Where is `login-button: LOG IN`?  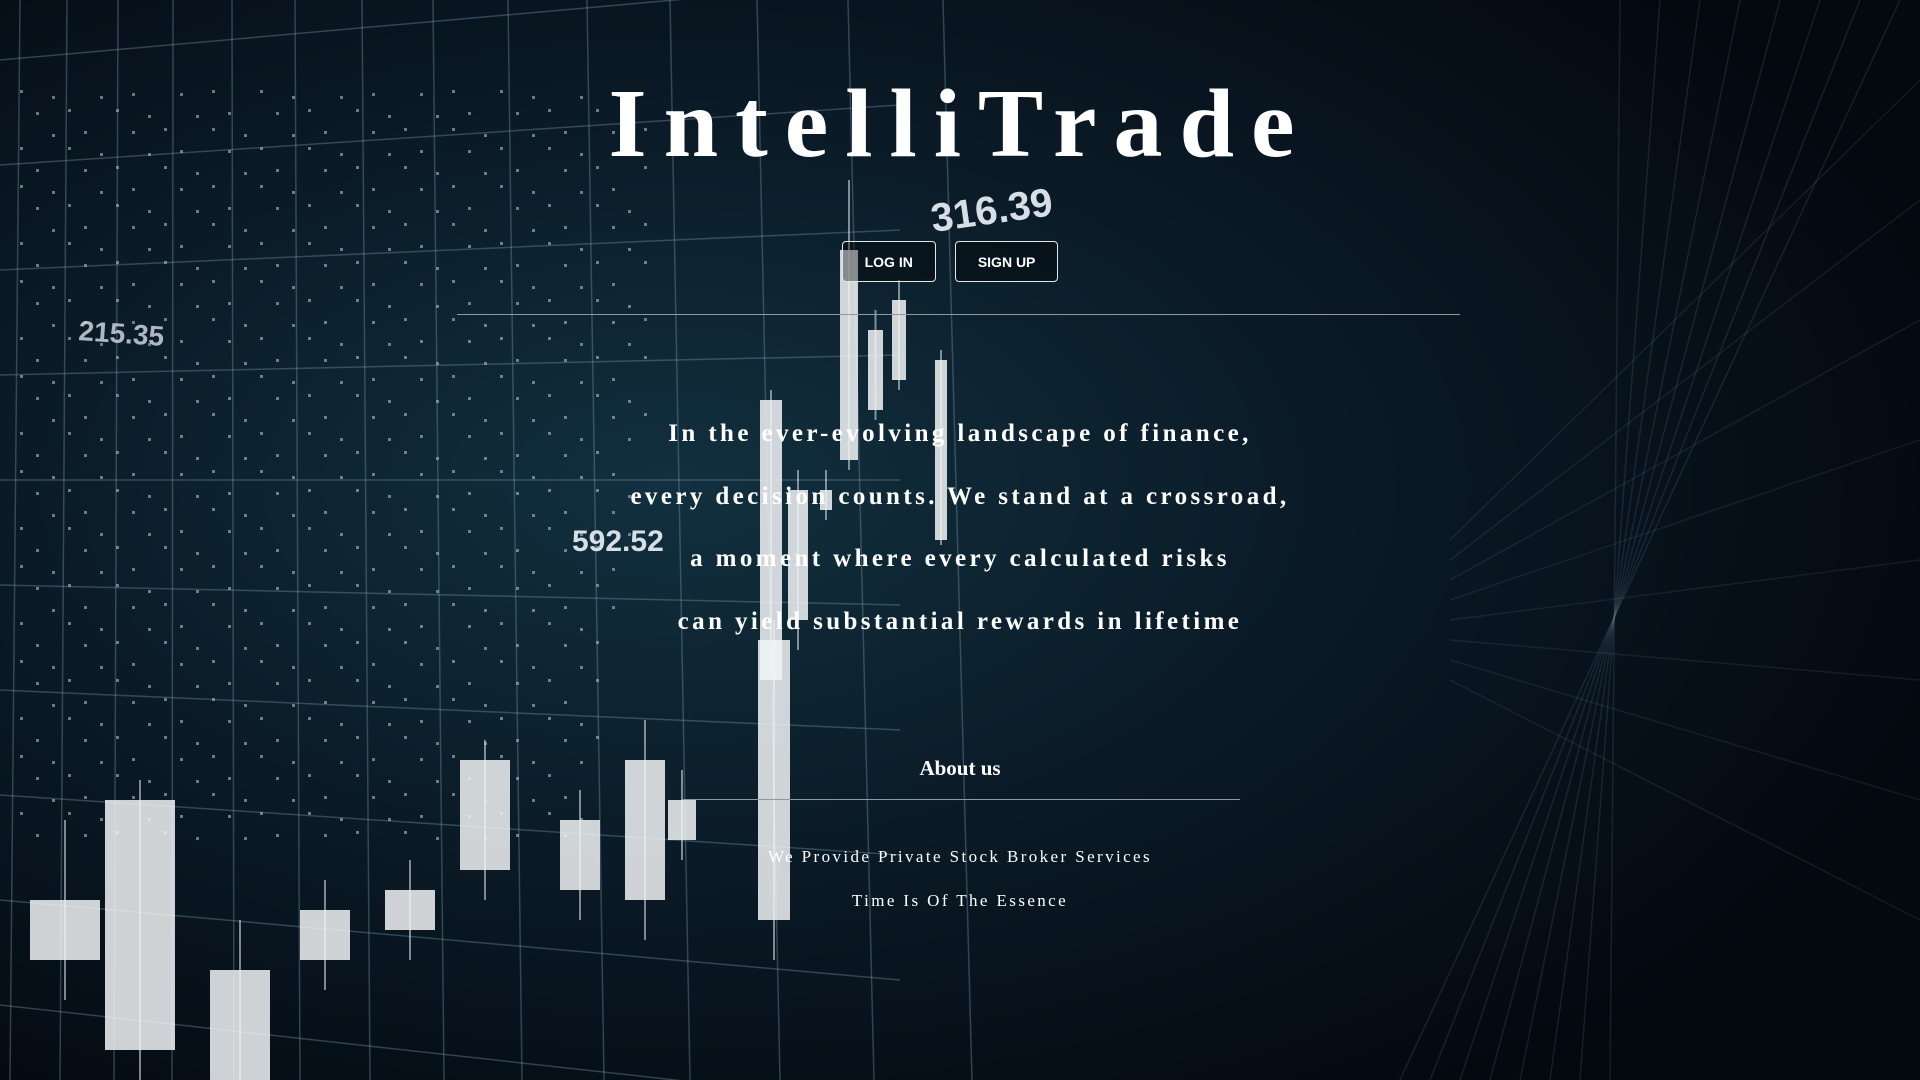 login-button: LOG IN is located at coordinates (888, 261).